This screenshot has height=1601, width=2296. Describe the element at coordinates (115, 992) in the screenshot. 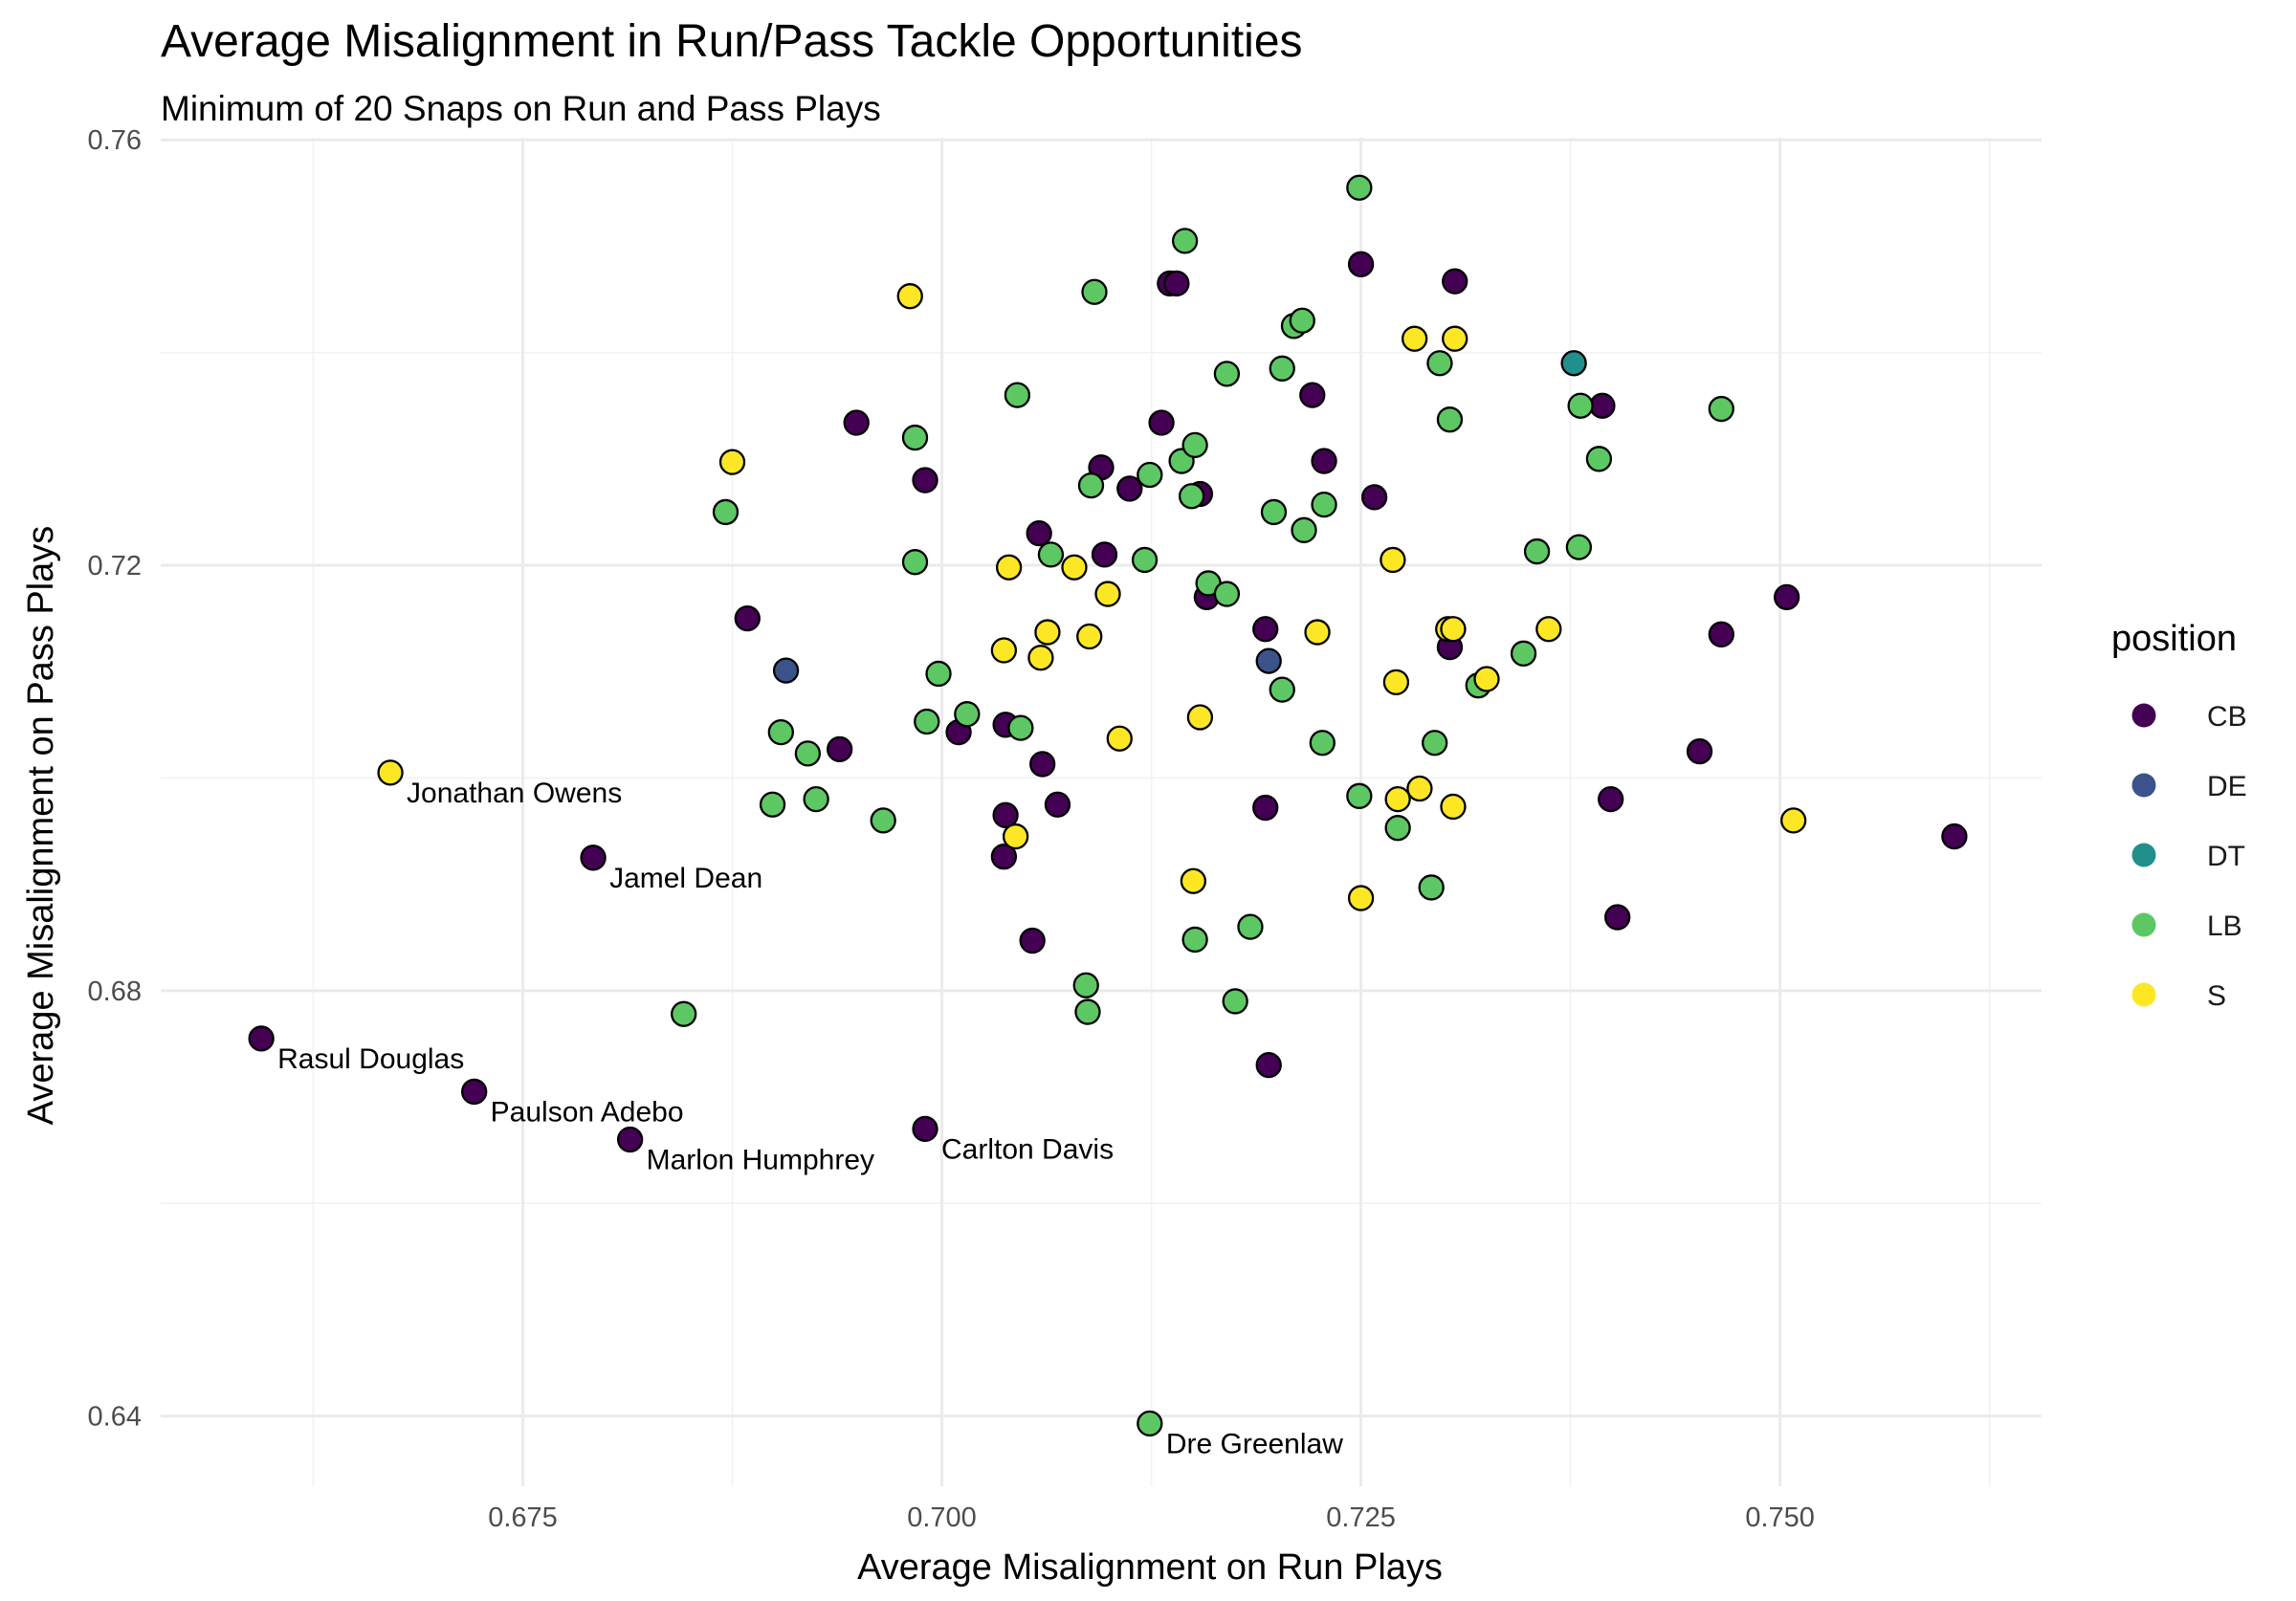

I see `y-tick-label: 0.68` at that location.